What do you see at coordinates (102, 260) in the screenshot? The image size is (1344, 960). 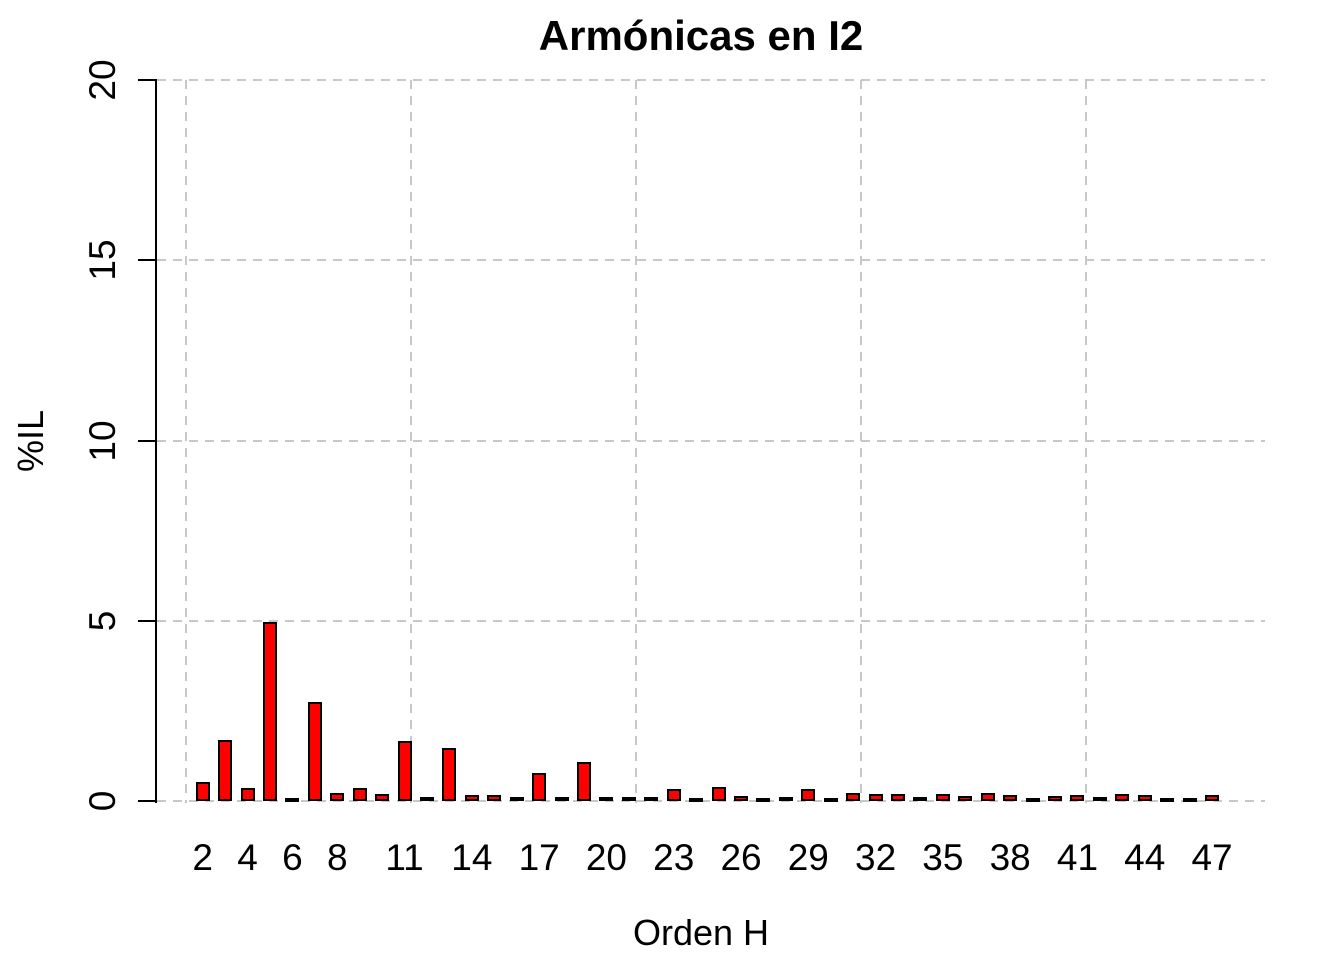 I see `y-tick-label: 15` at bounding box center [102, 260].